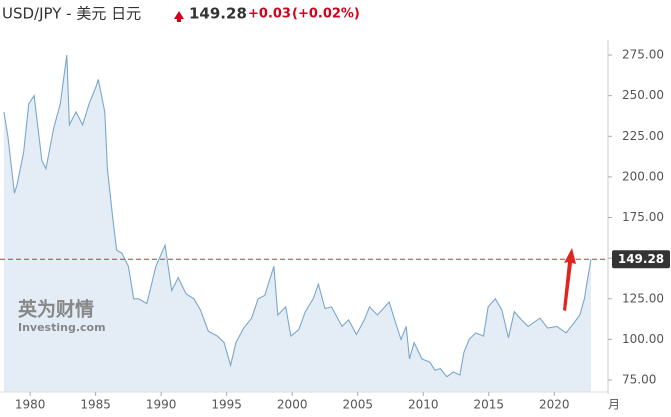  I want to click on x-tick-label: 1980, so click(30, 405).